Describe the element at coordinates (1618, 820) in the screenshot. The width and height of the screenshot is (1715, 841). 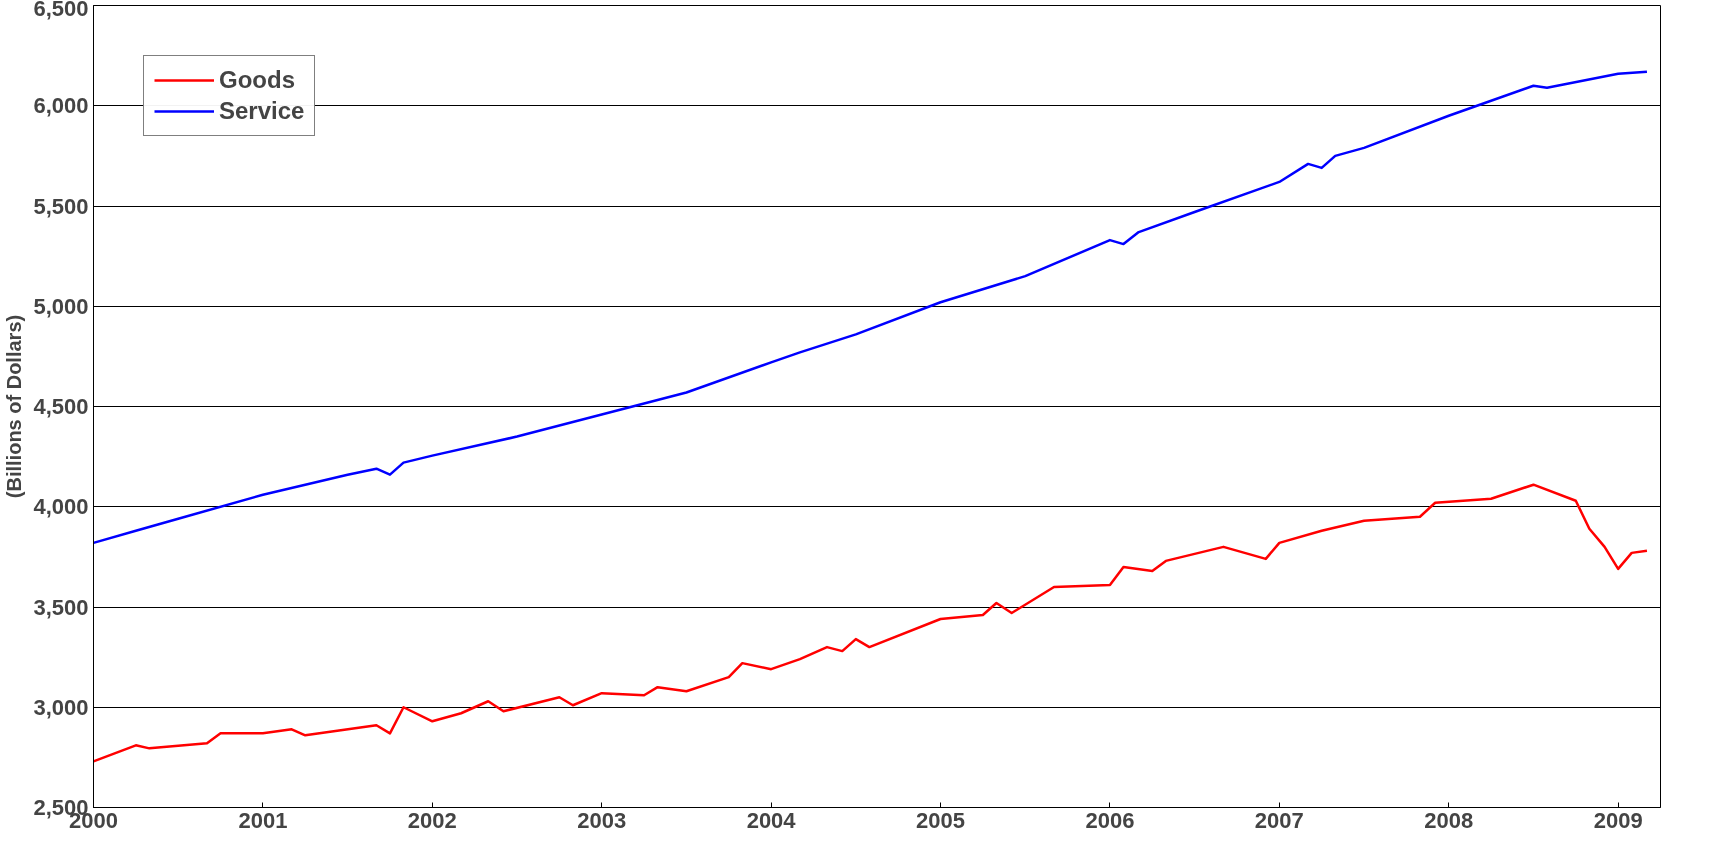
I see `x-tick-label: 2009` at that location.